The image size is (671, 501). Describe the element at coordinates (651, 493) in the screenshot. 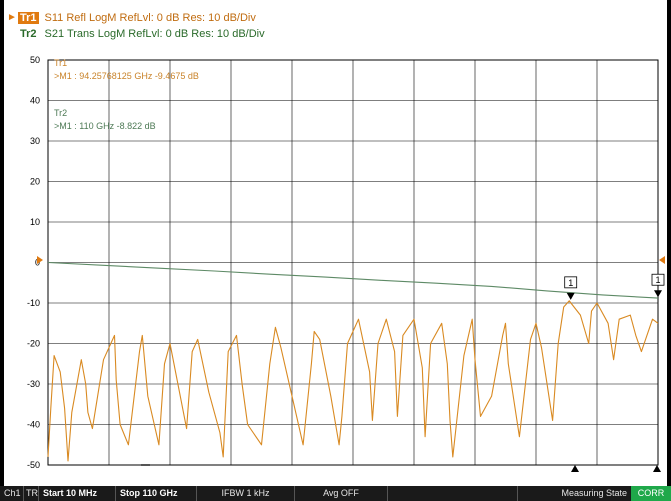

I see `status-correction-badge: CORR` at that location.